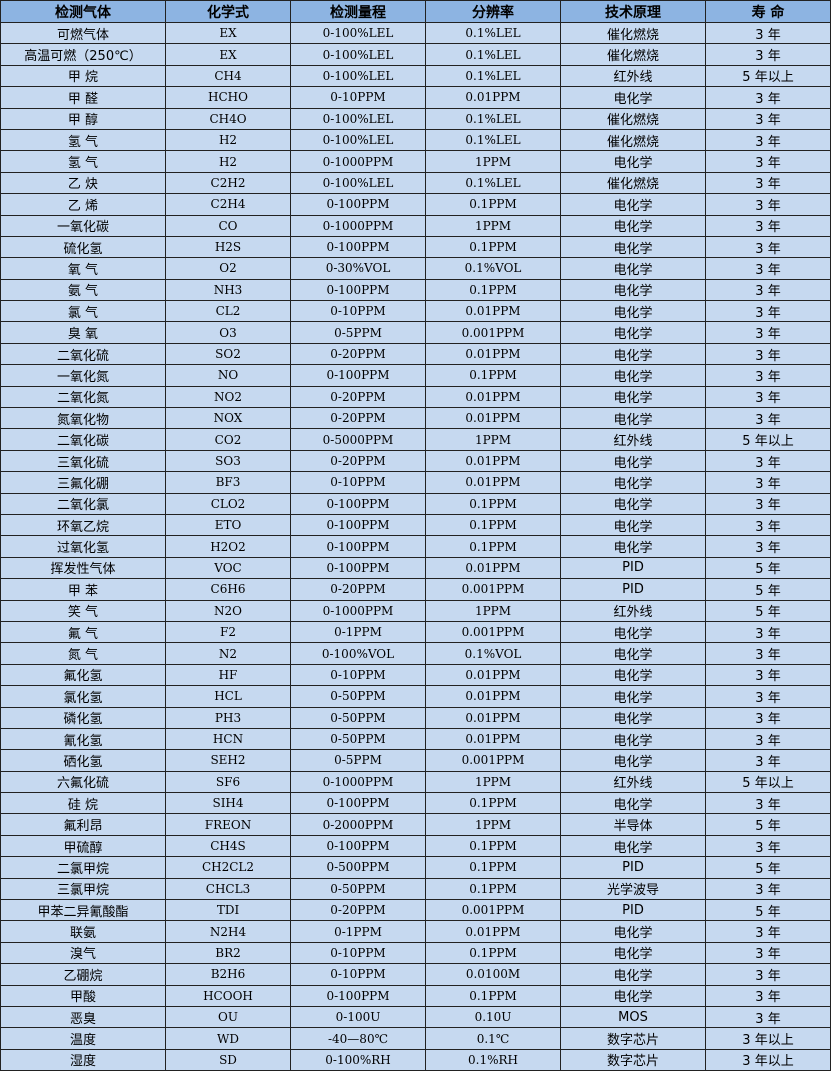 The height and width of the screenshot is (1075, 831). Describe the element at coordinates (83, 183) in the screenshot. I see `cell-gas: 乙 炔` at that location.